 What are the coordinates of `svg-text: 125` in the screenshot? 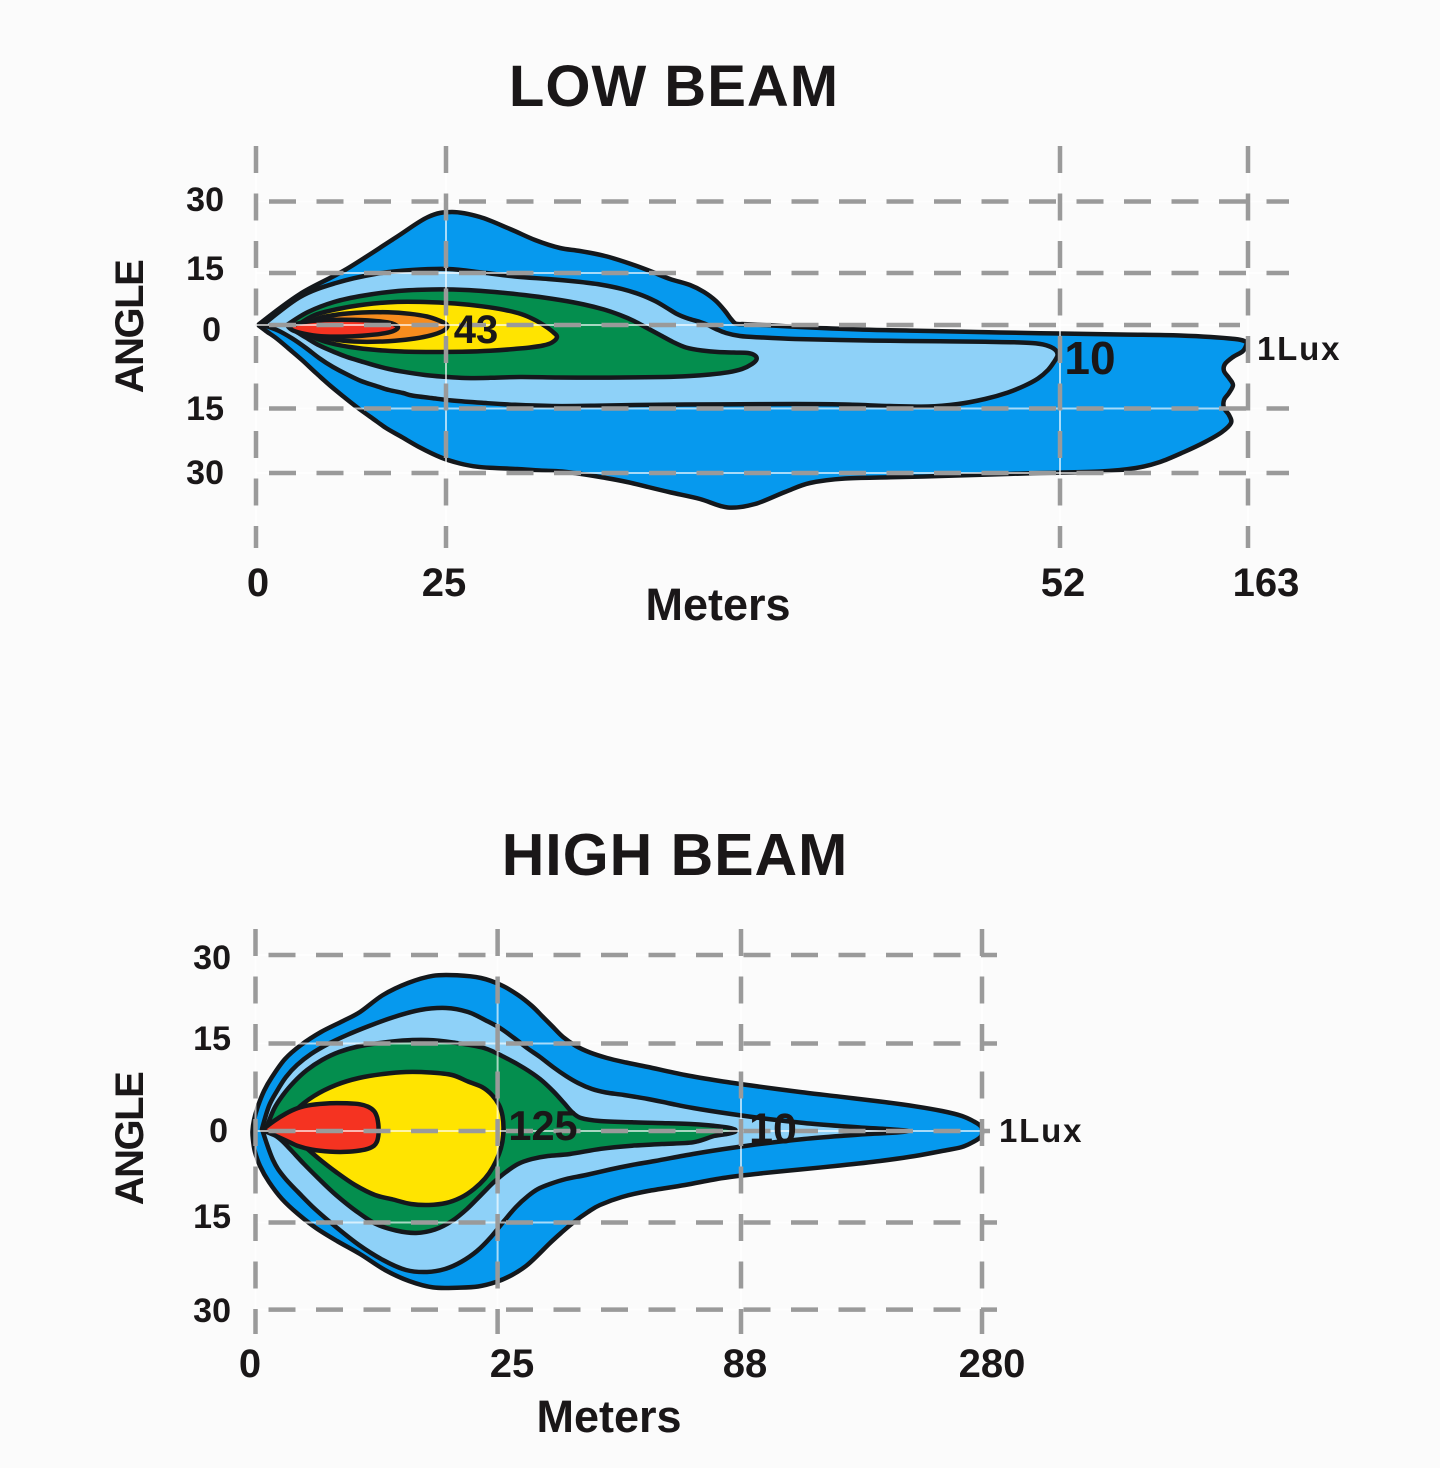 It's located at (542, 1125).